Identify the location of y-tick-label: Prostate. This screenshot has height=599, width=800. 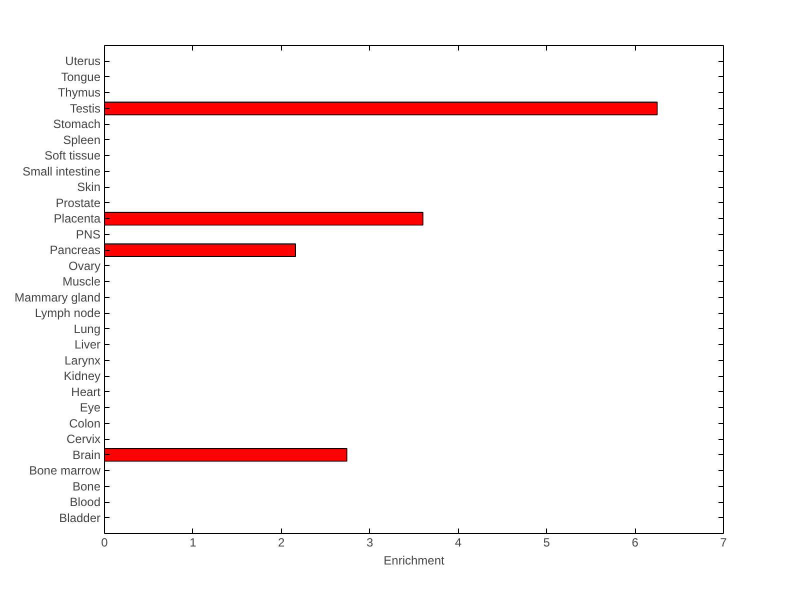
(78, 203).